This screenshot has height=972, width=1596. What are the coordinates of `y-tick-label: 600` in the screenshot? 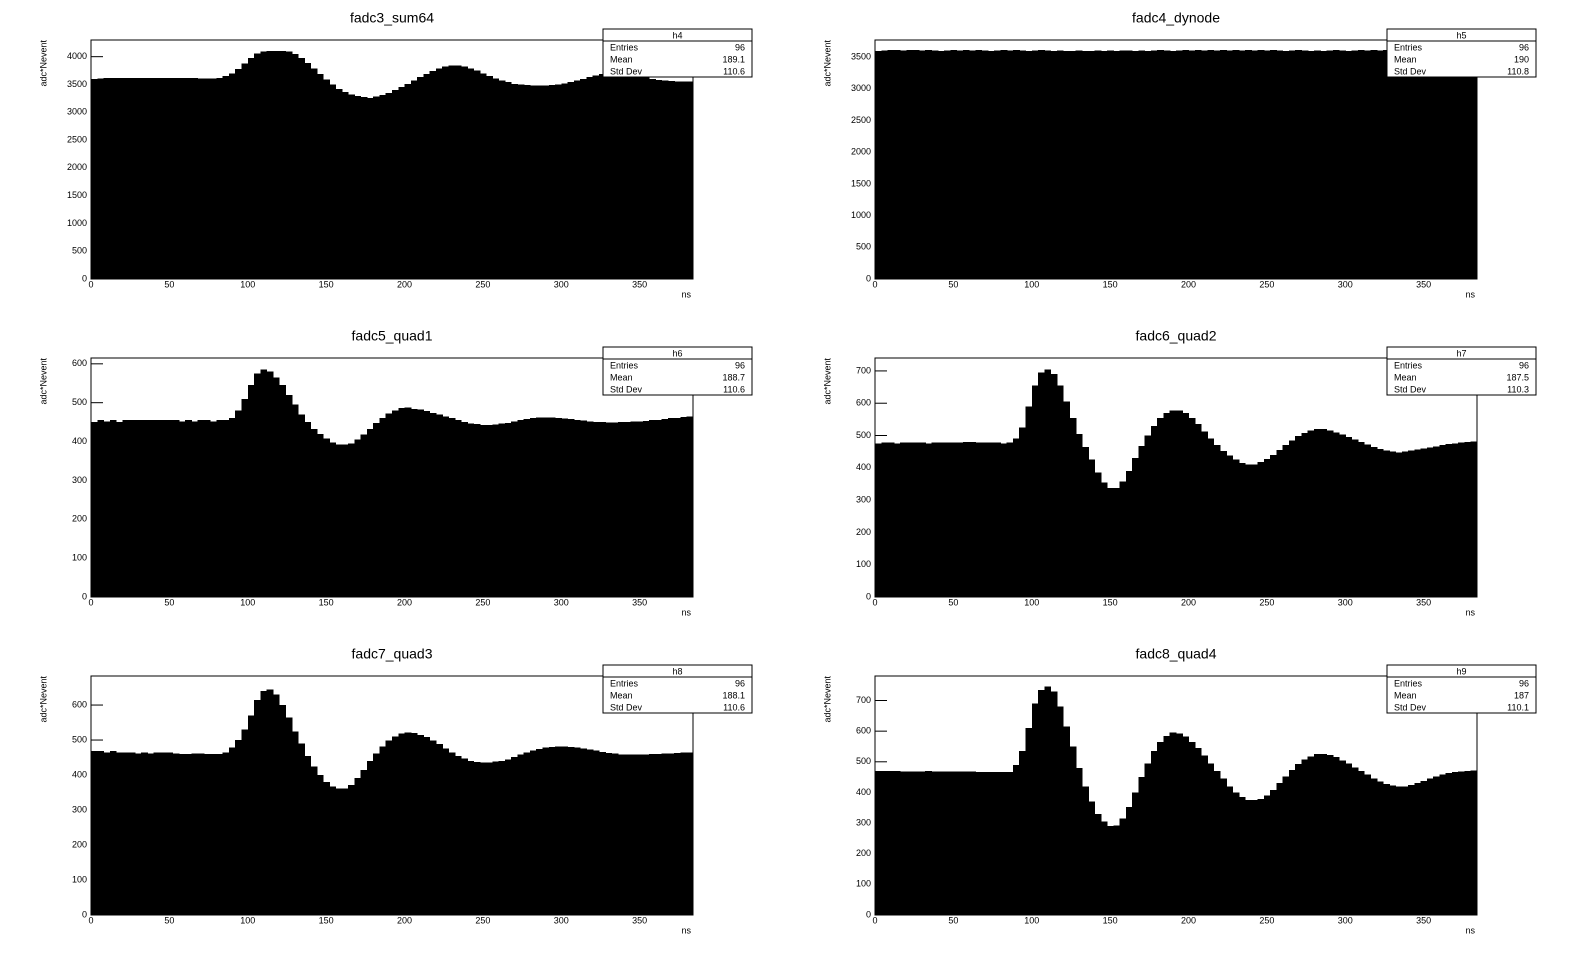 It's located at (863, 731).